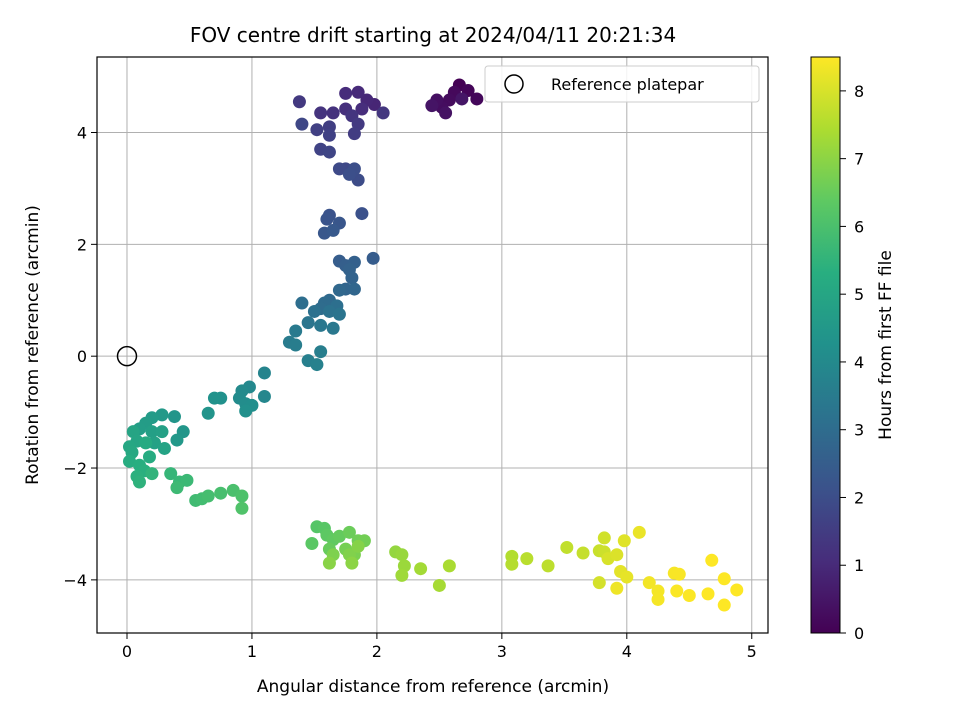 The width and height of the screenshot is (960, 720). What do you see at coordinates (627, 84) in the screenshot?
I see `legend-entry-reference: Reference platepar` at bounding box center [627, 84].